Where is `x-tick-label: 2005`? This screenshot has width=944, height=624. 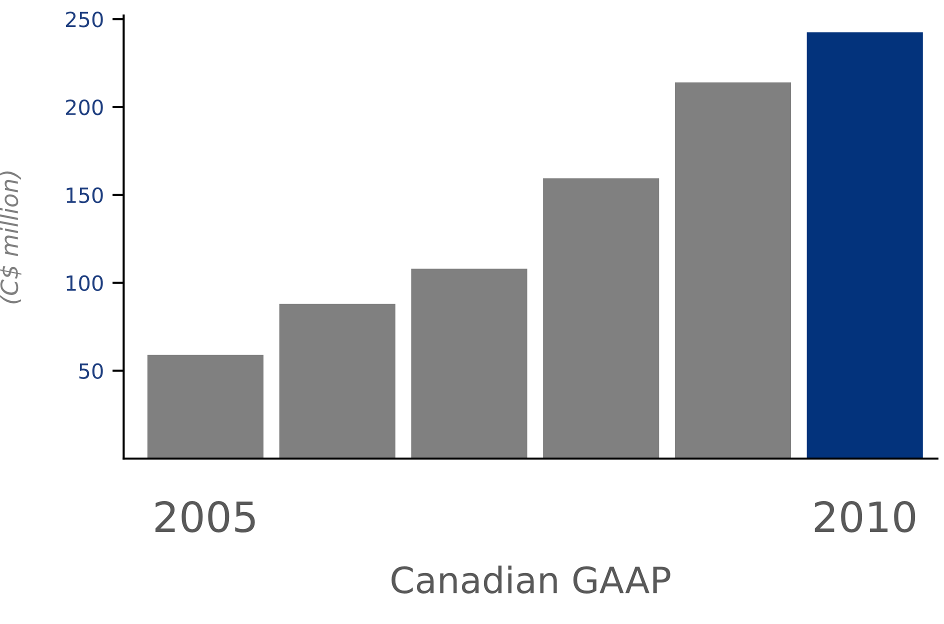
x-tick-label: 2005 is located at coordinates (205, 517).